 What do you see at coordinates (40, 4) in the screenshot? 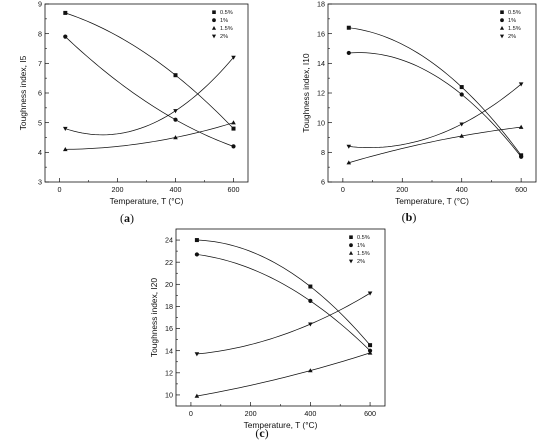
I see `y-tick-label: 9` at bounding box center [40, 4].